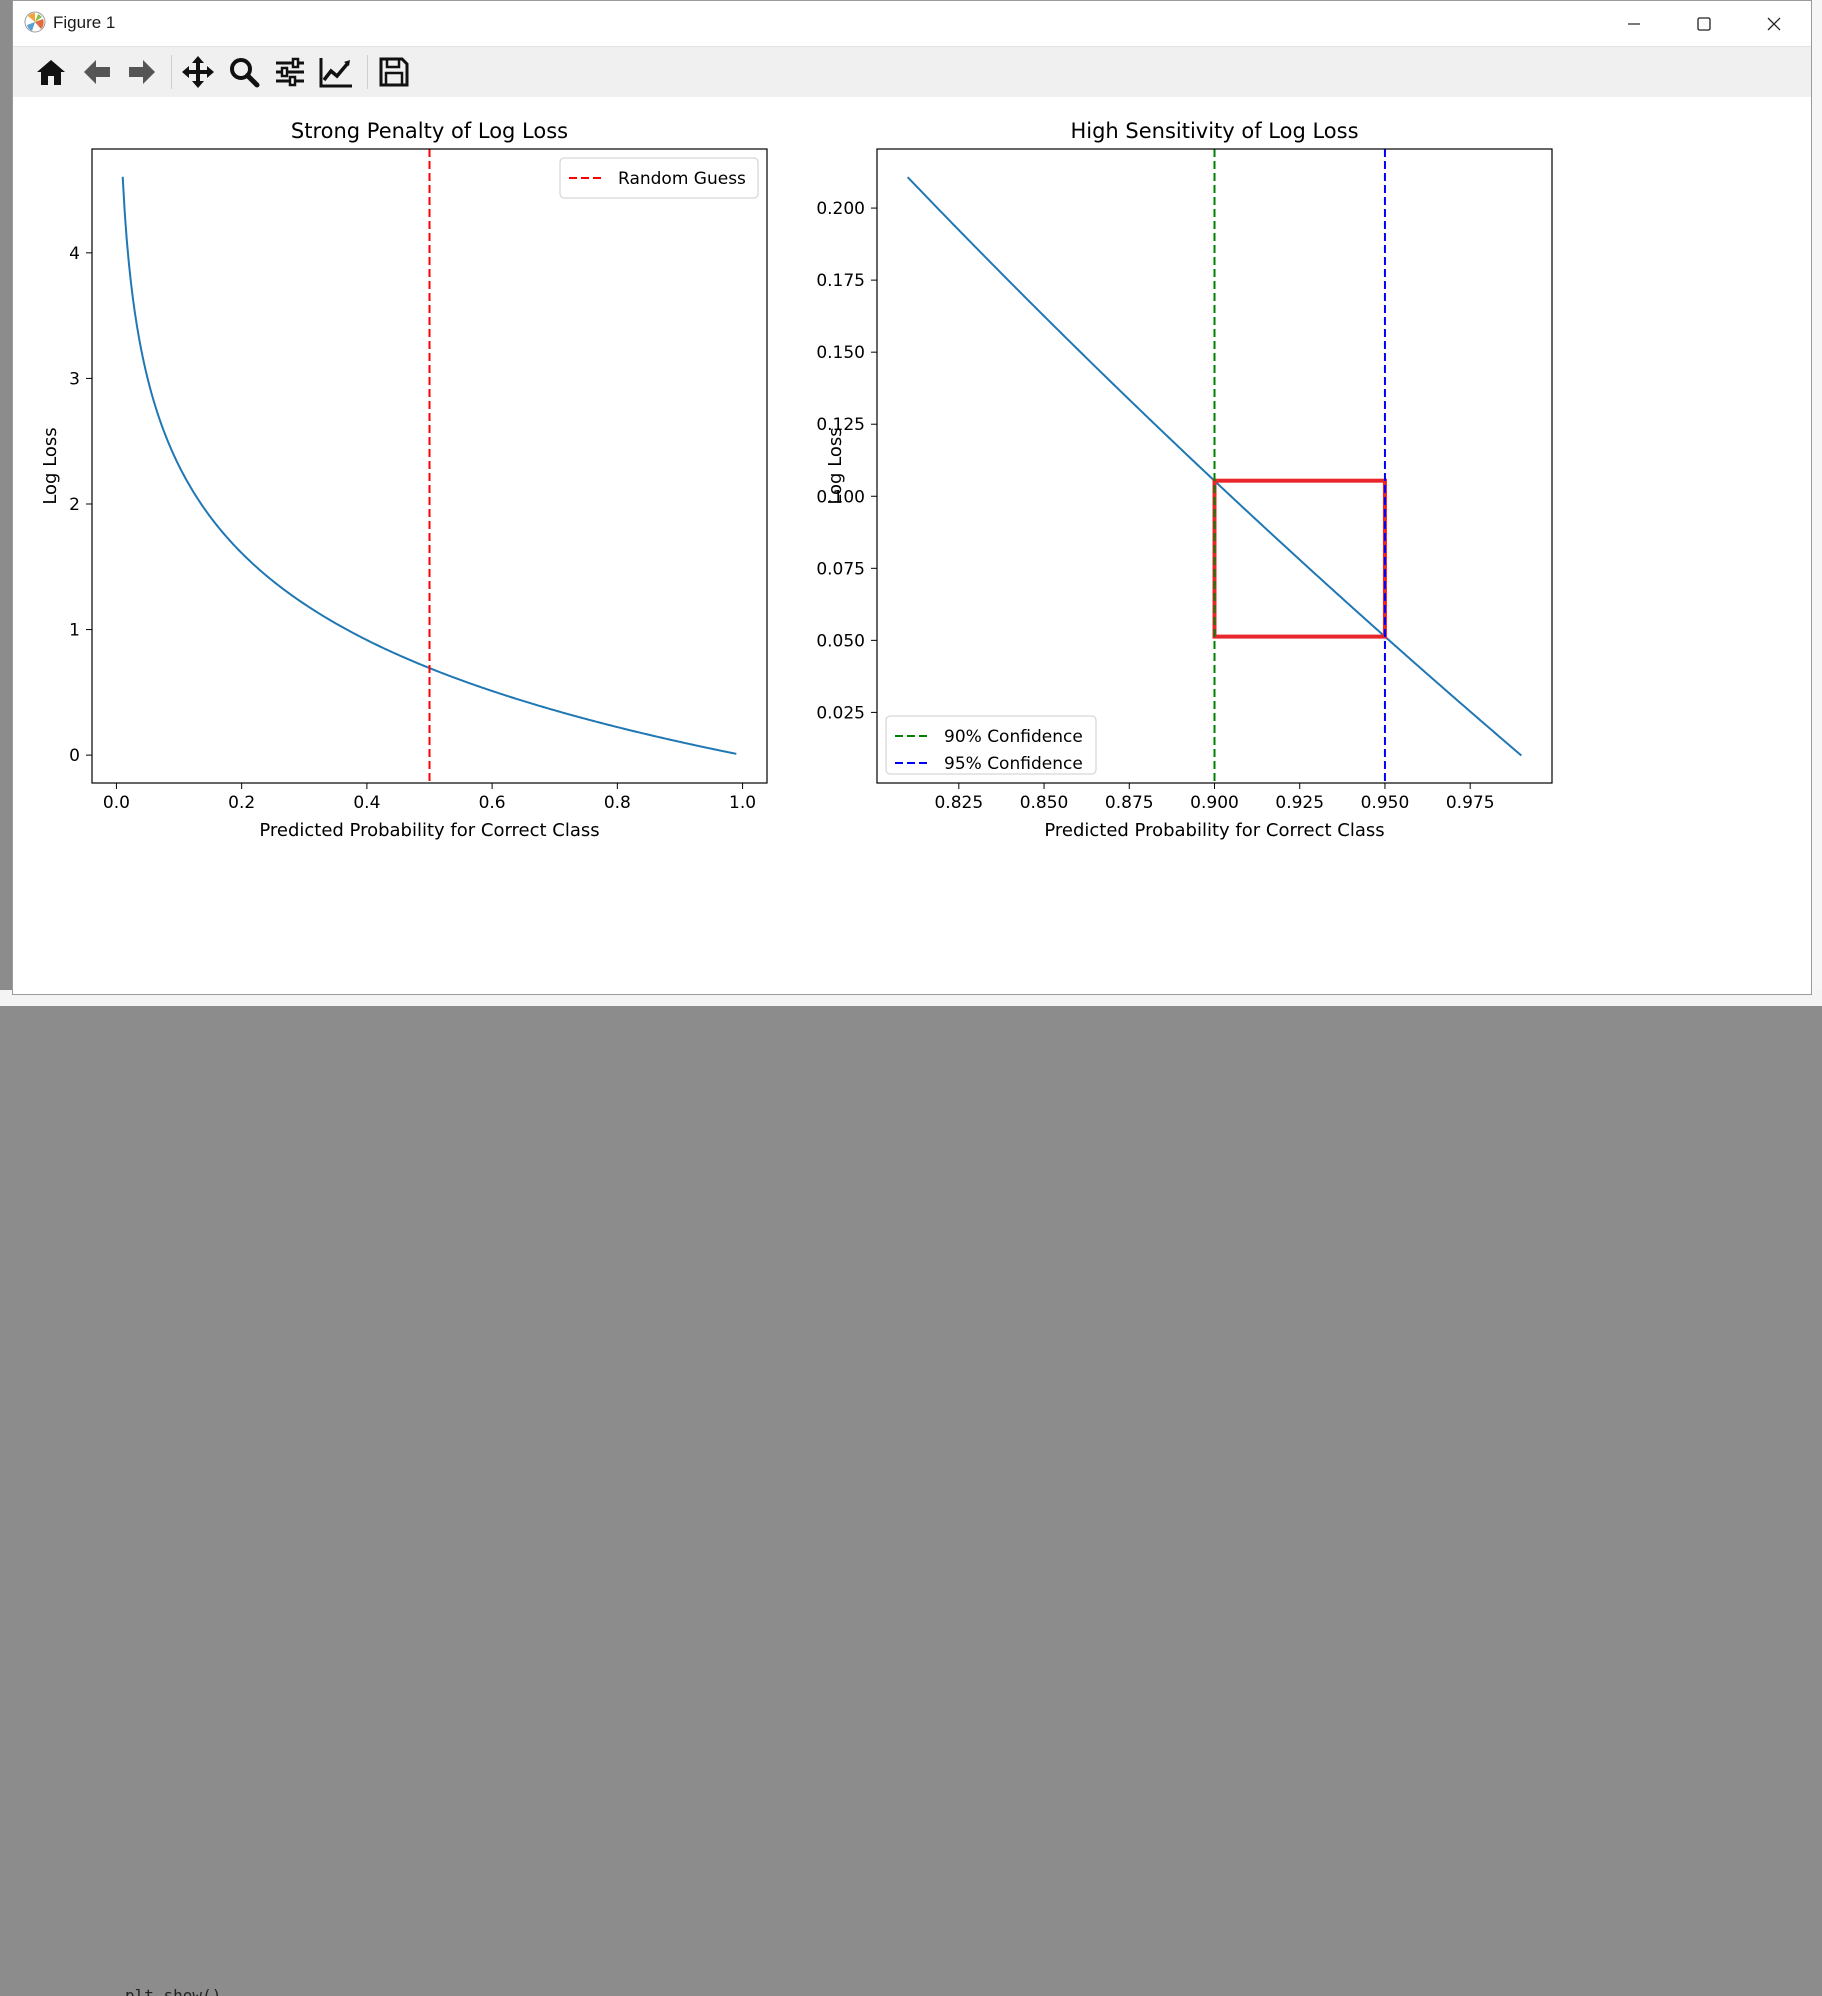  Describe the element at coordinates (1013, 737) in the screenshot. I see `legend-label: 90% Confidence` at that location.